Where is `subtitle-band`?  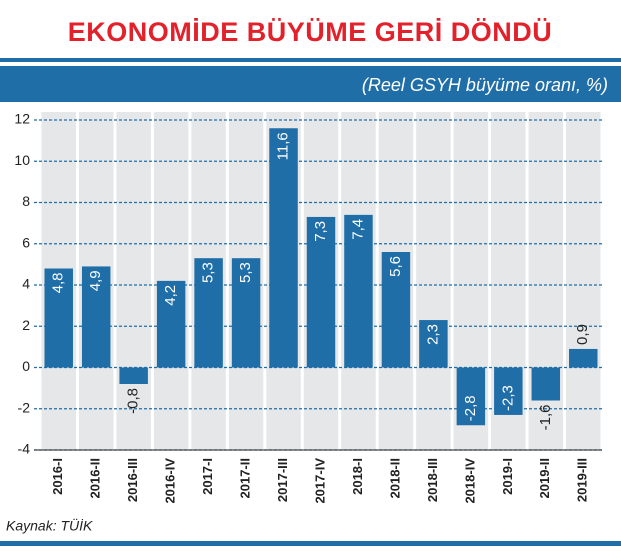 subtitle-band is located at coordinates (310, 84).